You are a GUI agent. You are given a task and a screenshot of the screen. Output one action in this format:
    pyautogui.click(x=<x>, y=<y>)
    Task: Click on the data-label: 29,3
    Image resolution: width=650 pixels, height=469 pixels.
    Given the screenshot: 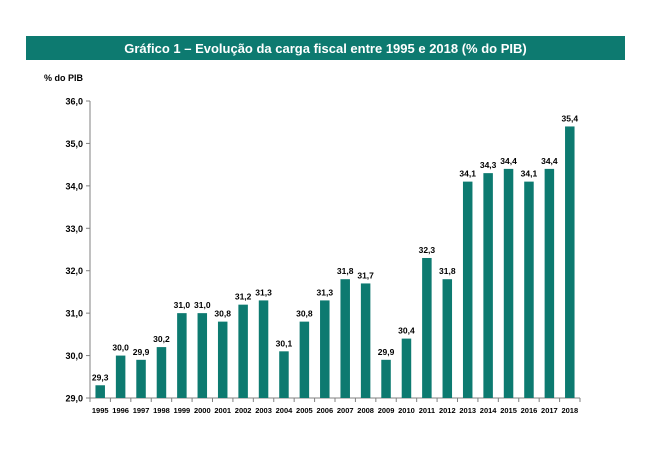 What is the action you would take?
    pyautogui.click(x=100, y=377)
    